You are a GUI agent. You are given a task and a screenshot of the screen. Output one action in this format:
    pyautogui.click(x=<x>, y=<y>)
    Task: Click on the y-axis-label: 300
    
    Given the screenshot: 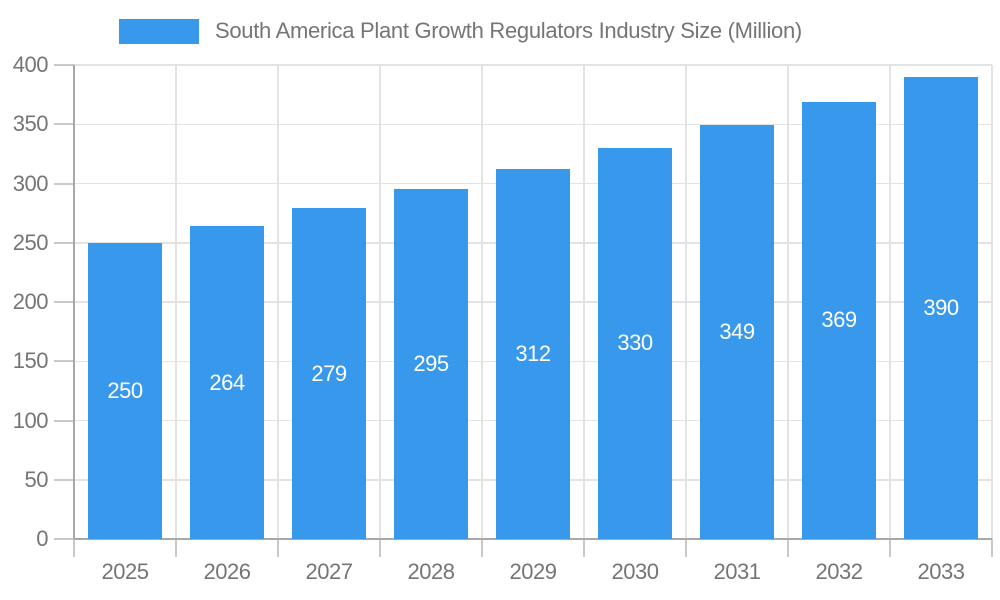 What is the action you would take?
    pyautogui.click(x=30, y=183)
    